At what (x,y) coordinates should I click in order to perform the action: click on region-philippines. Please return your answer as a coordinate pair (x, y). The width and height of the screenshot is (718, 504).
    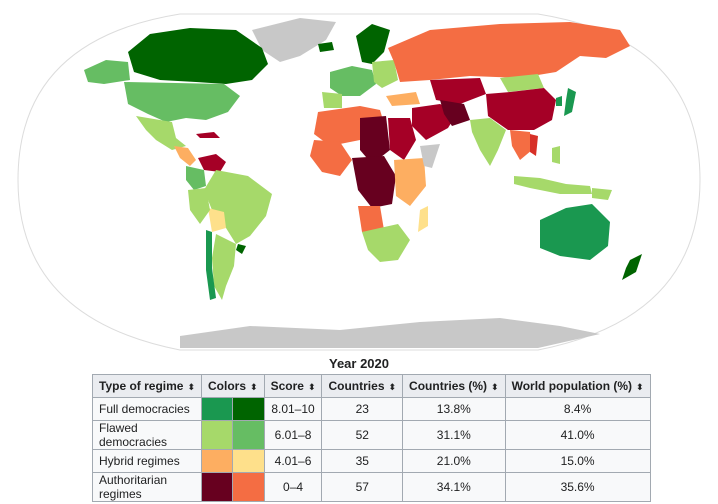
    Looking at the image, I should click on (556, 155).